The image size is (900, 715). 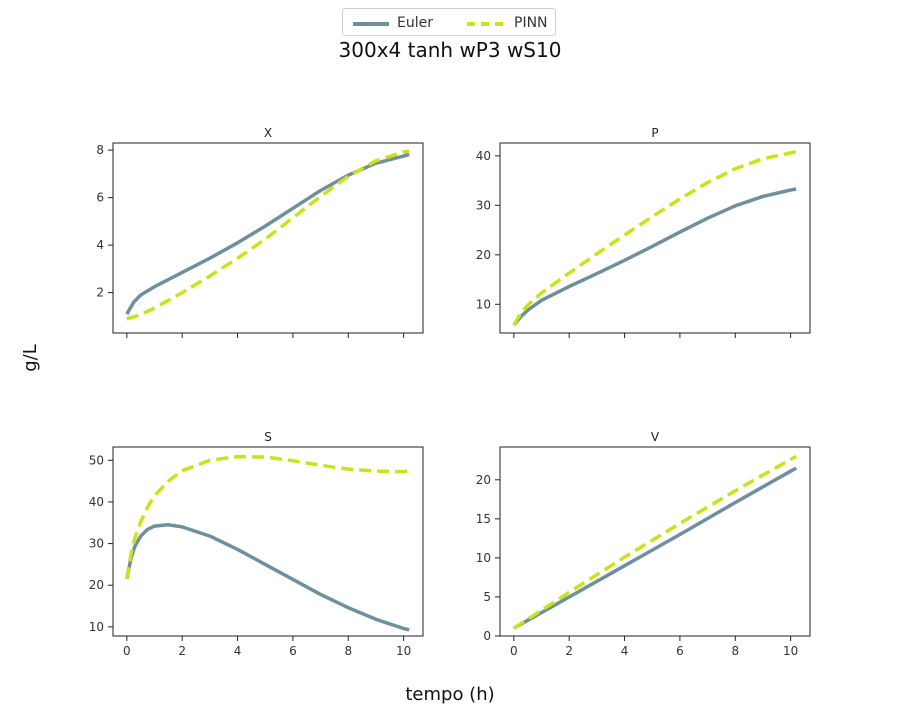 I want to click on series-group-x, so click(x=267, y=235).